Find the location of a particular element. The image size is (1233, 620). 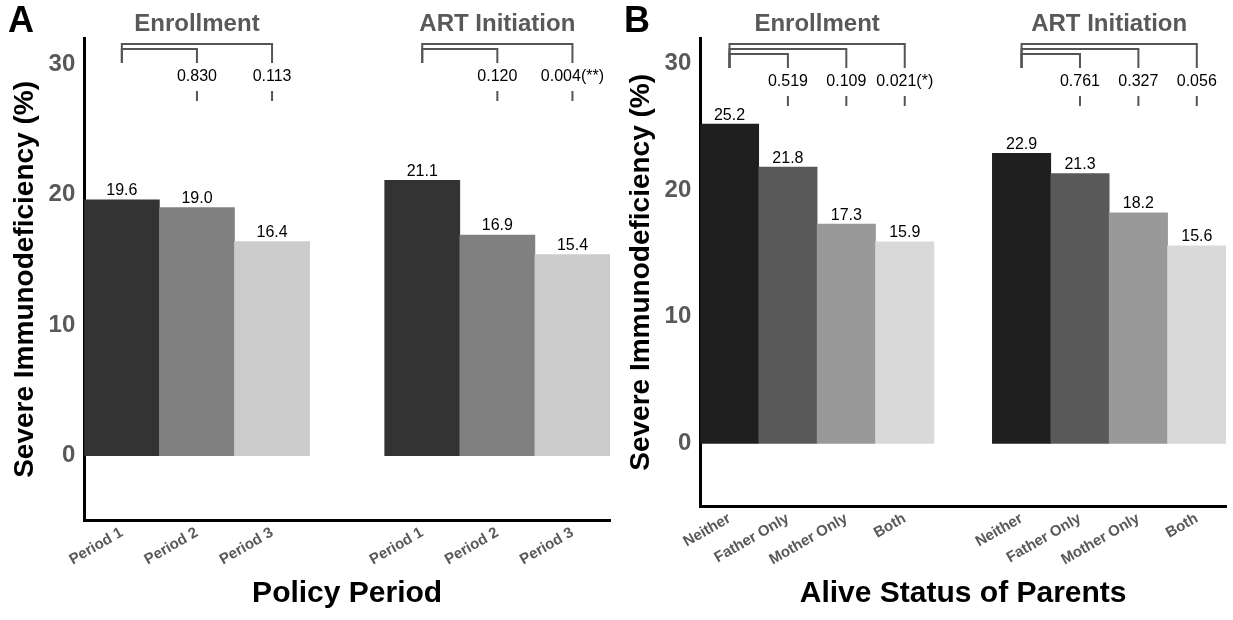

annotation: 0.004(**) is located at coordinates (572, 76).